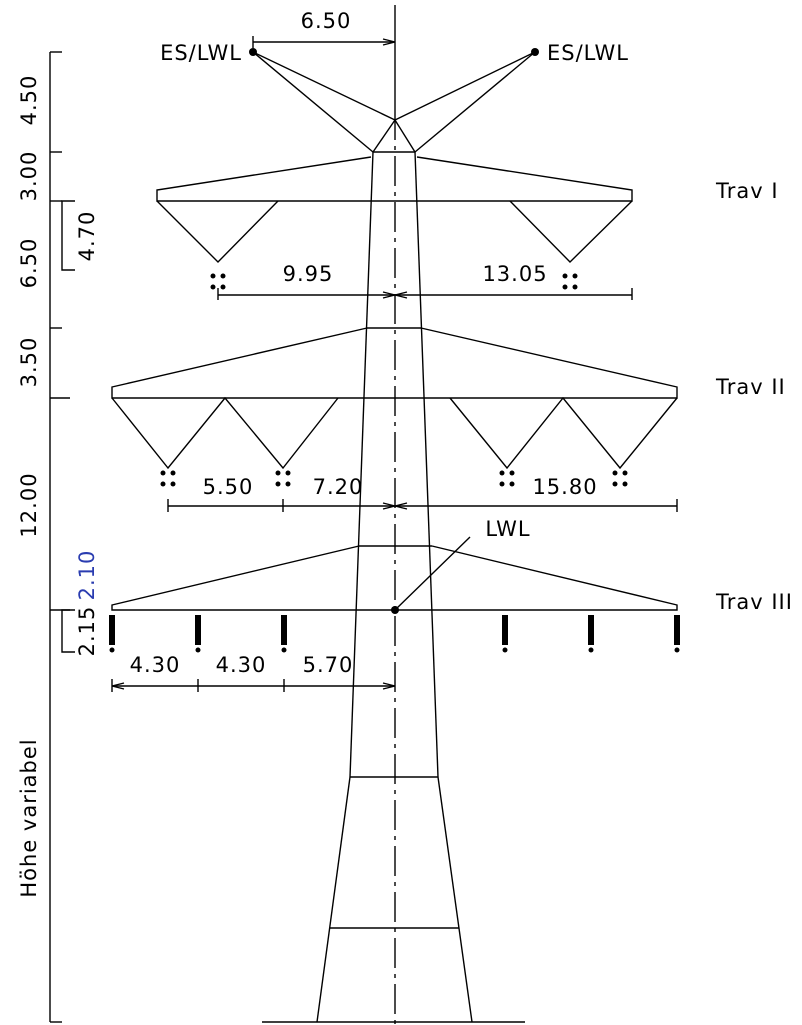 This screenshot has height=1025, width=802. What do you see at coordinates (87, 575) in the screenshot?
I see `blue-dimension: 2.10` at bounding box center [87, 575].